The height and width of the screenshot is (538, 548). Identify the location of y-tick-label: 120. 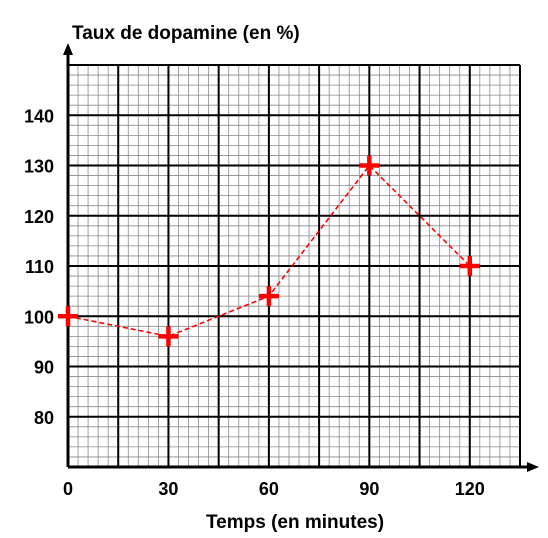
(39, 217).